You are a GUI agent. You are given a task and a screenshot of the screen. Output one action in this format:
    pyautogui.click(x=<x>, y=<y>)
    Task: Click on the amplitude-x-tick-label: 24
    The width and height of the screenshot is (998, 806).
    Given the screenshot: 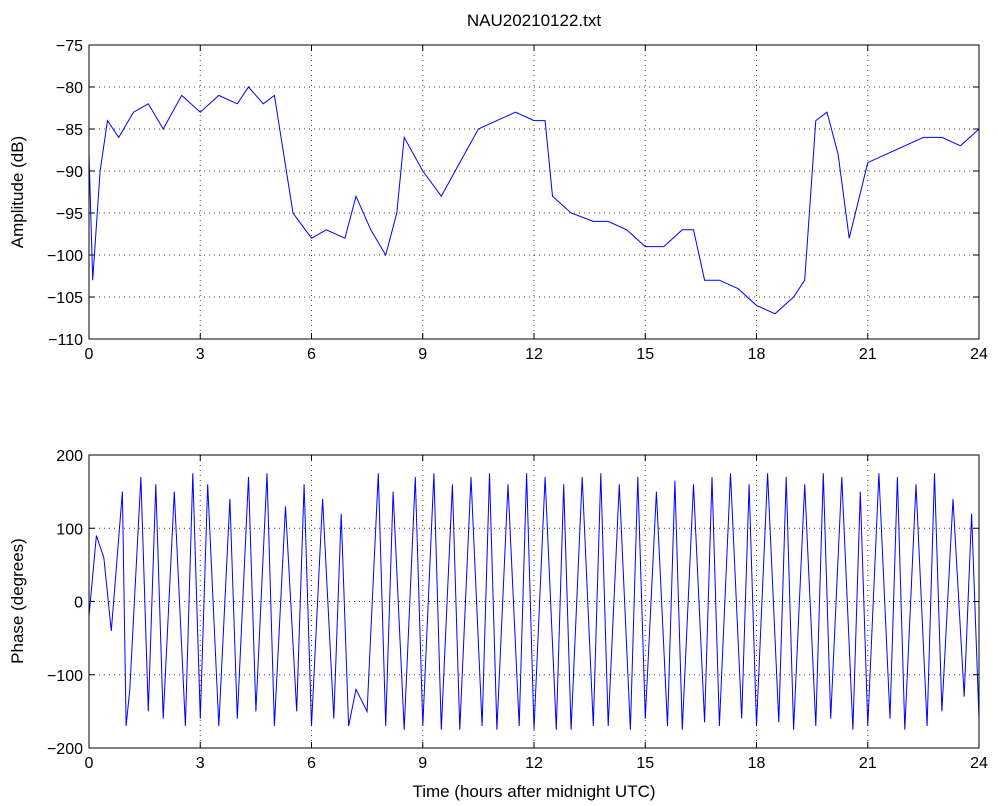 What is the action you would take?
    pyautogui.click(x=979, y=354)
    